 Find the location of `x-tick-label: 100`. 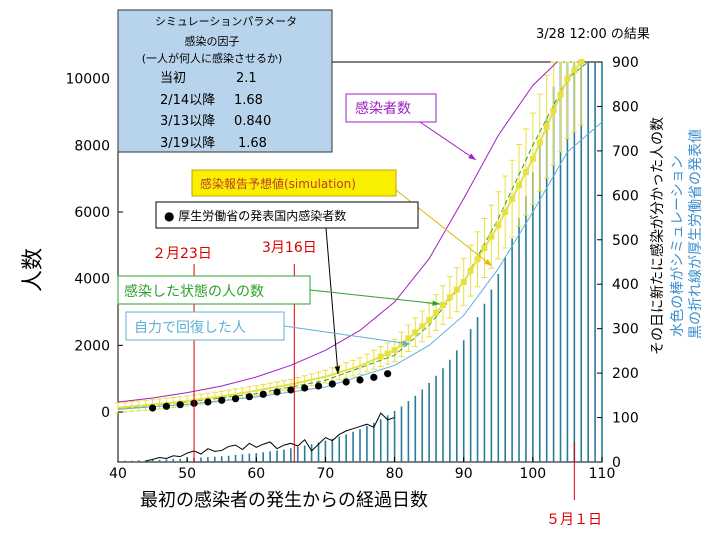

x-tick-label: 100 is located at coordinates (532, 474).